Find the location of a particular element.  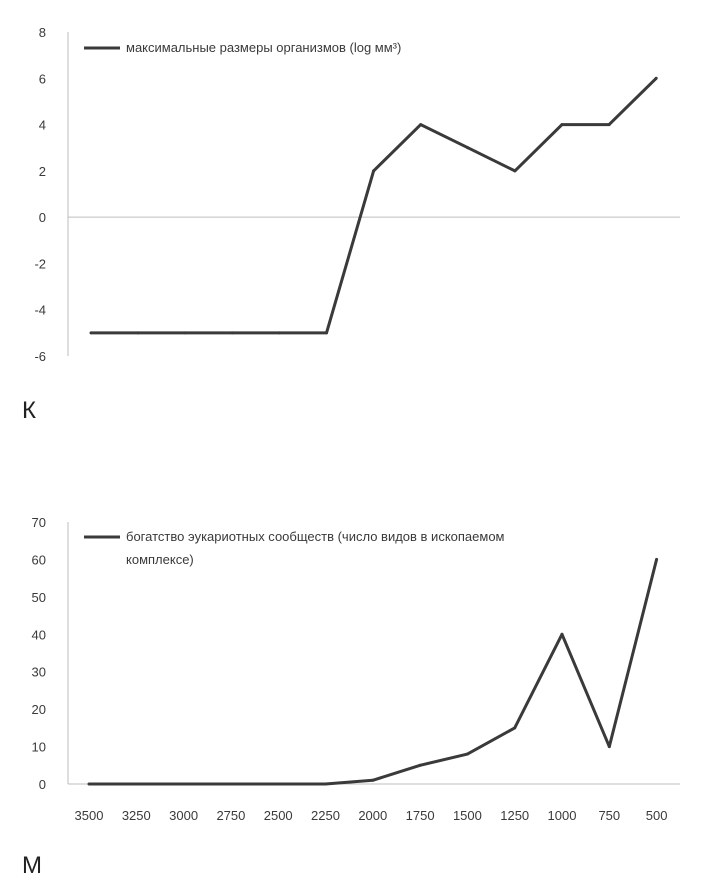

chart-m-y-tick-label: 20 is located at coordinates (39, 709).